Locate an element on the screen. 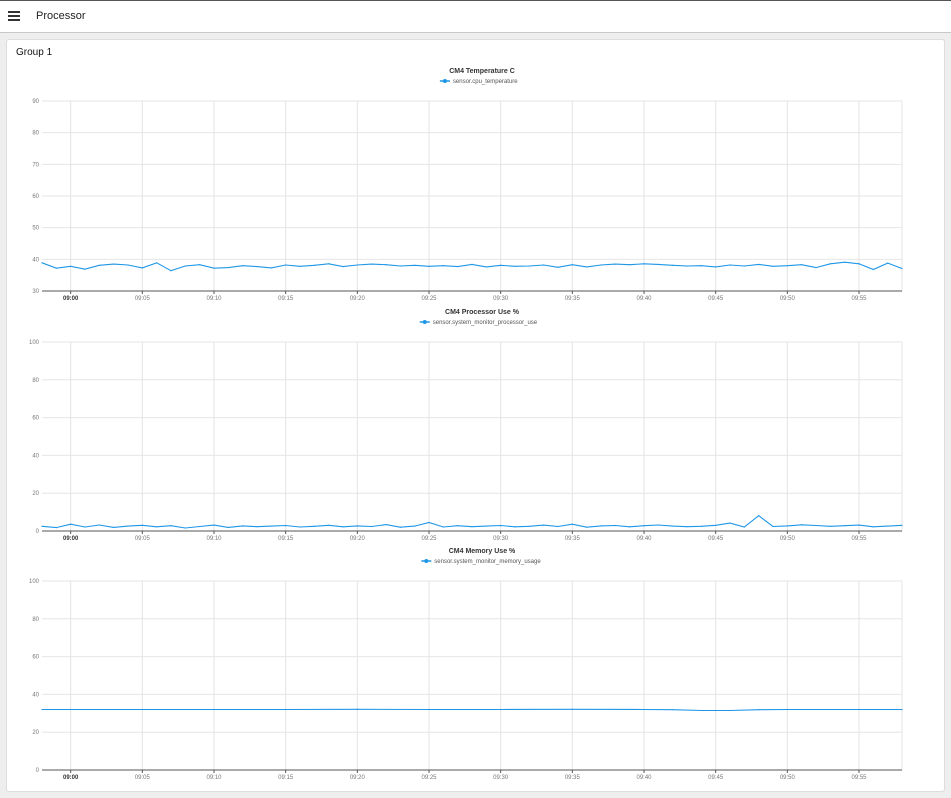 This screenshot has width=951, height=798. legend-item: sensor.system_monitor_processor_use is located at coordinates (478, 323).